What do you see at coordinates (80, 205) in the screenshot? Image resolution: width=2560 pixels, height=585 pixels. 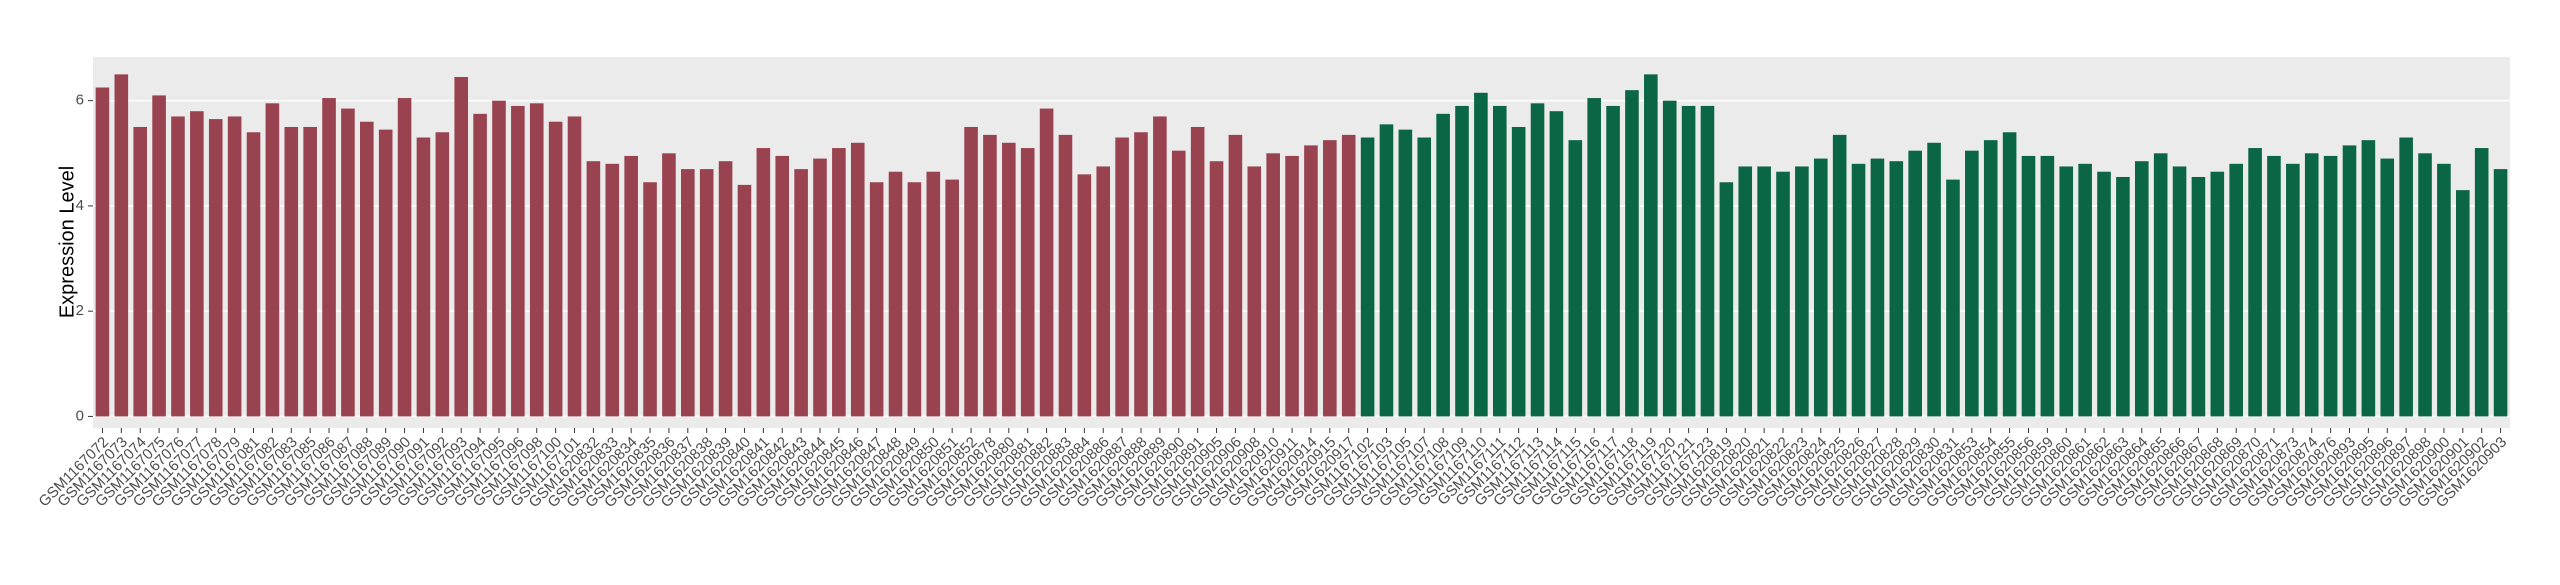 I see `y-tick-label: 4` at bounding box center [80, 205].